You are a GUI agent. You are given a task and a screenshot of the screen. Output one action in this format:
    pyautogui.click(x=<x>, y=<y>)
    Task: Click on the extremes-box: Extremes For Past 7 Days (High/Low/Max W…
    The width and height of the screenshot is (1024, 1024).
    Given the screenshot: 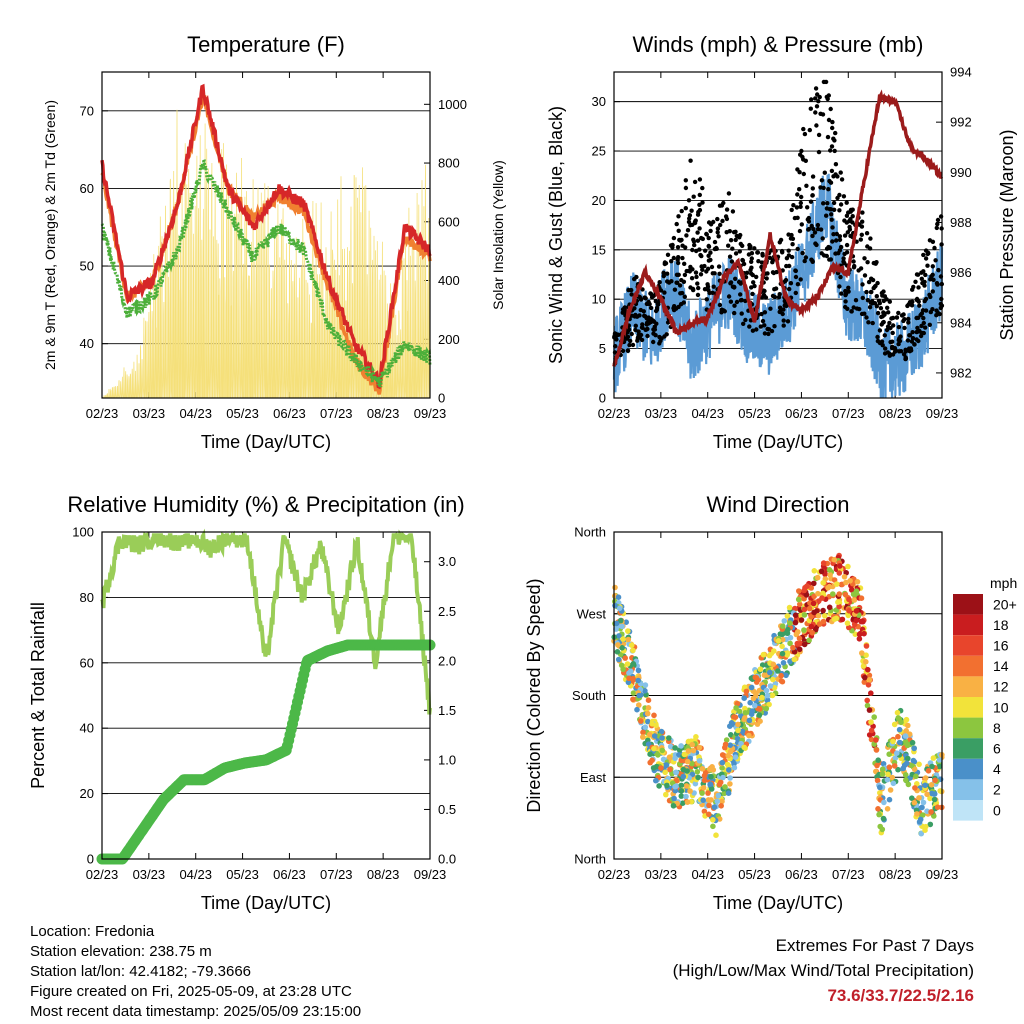 What is the action you would take?
    pyautogui.click(x=823, y=970)
    